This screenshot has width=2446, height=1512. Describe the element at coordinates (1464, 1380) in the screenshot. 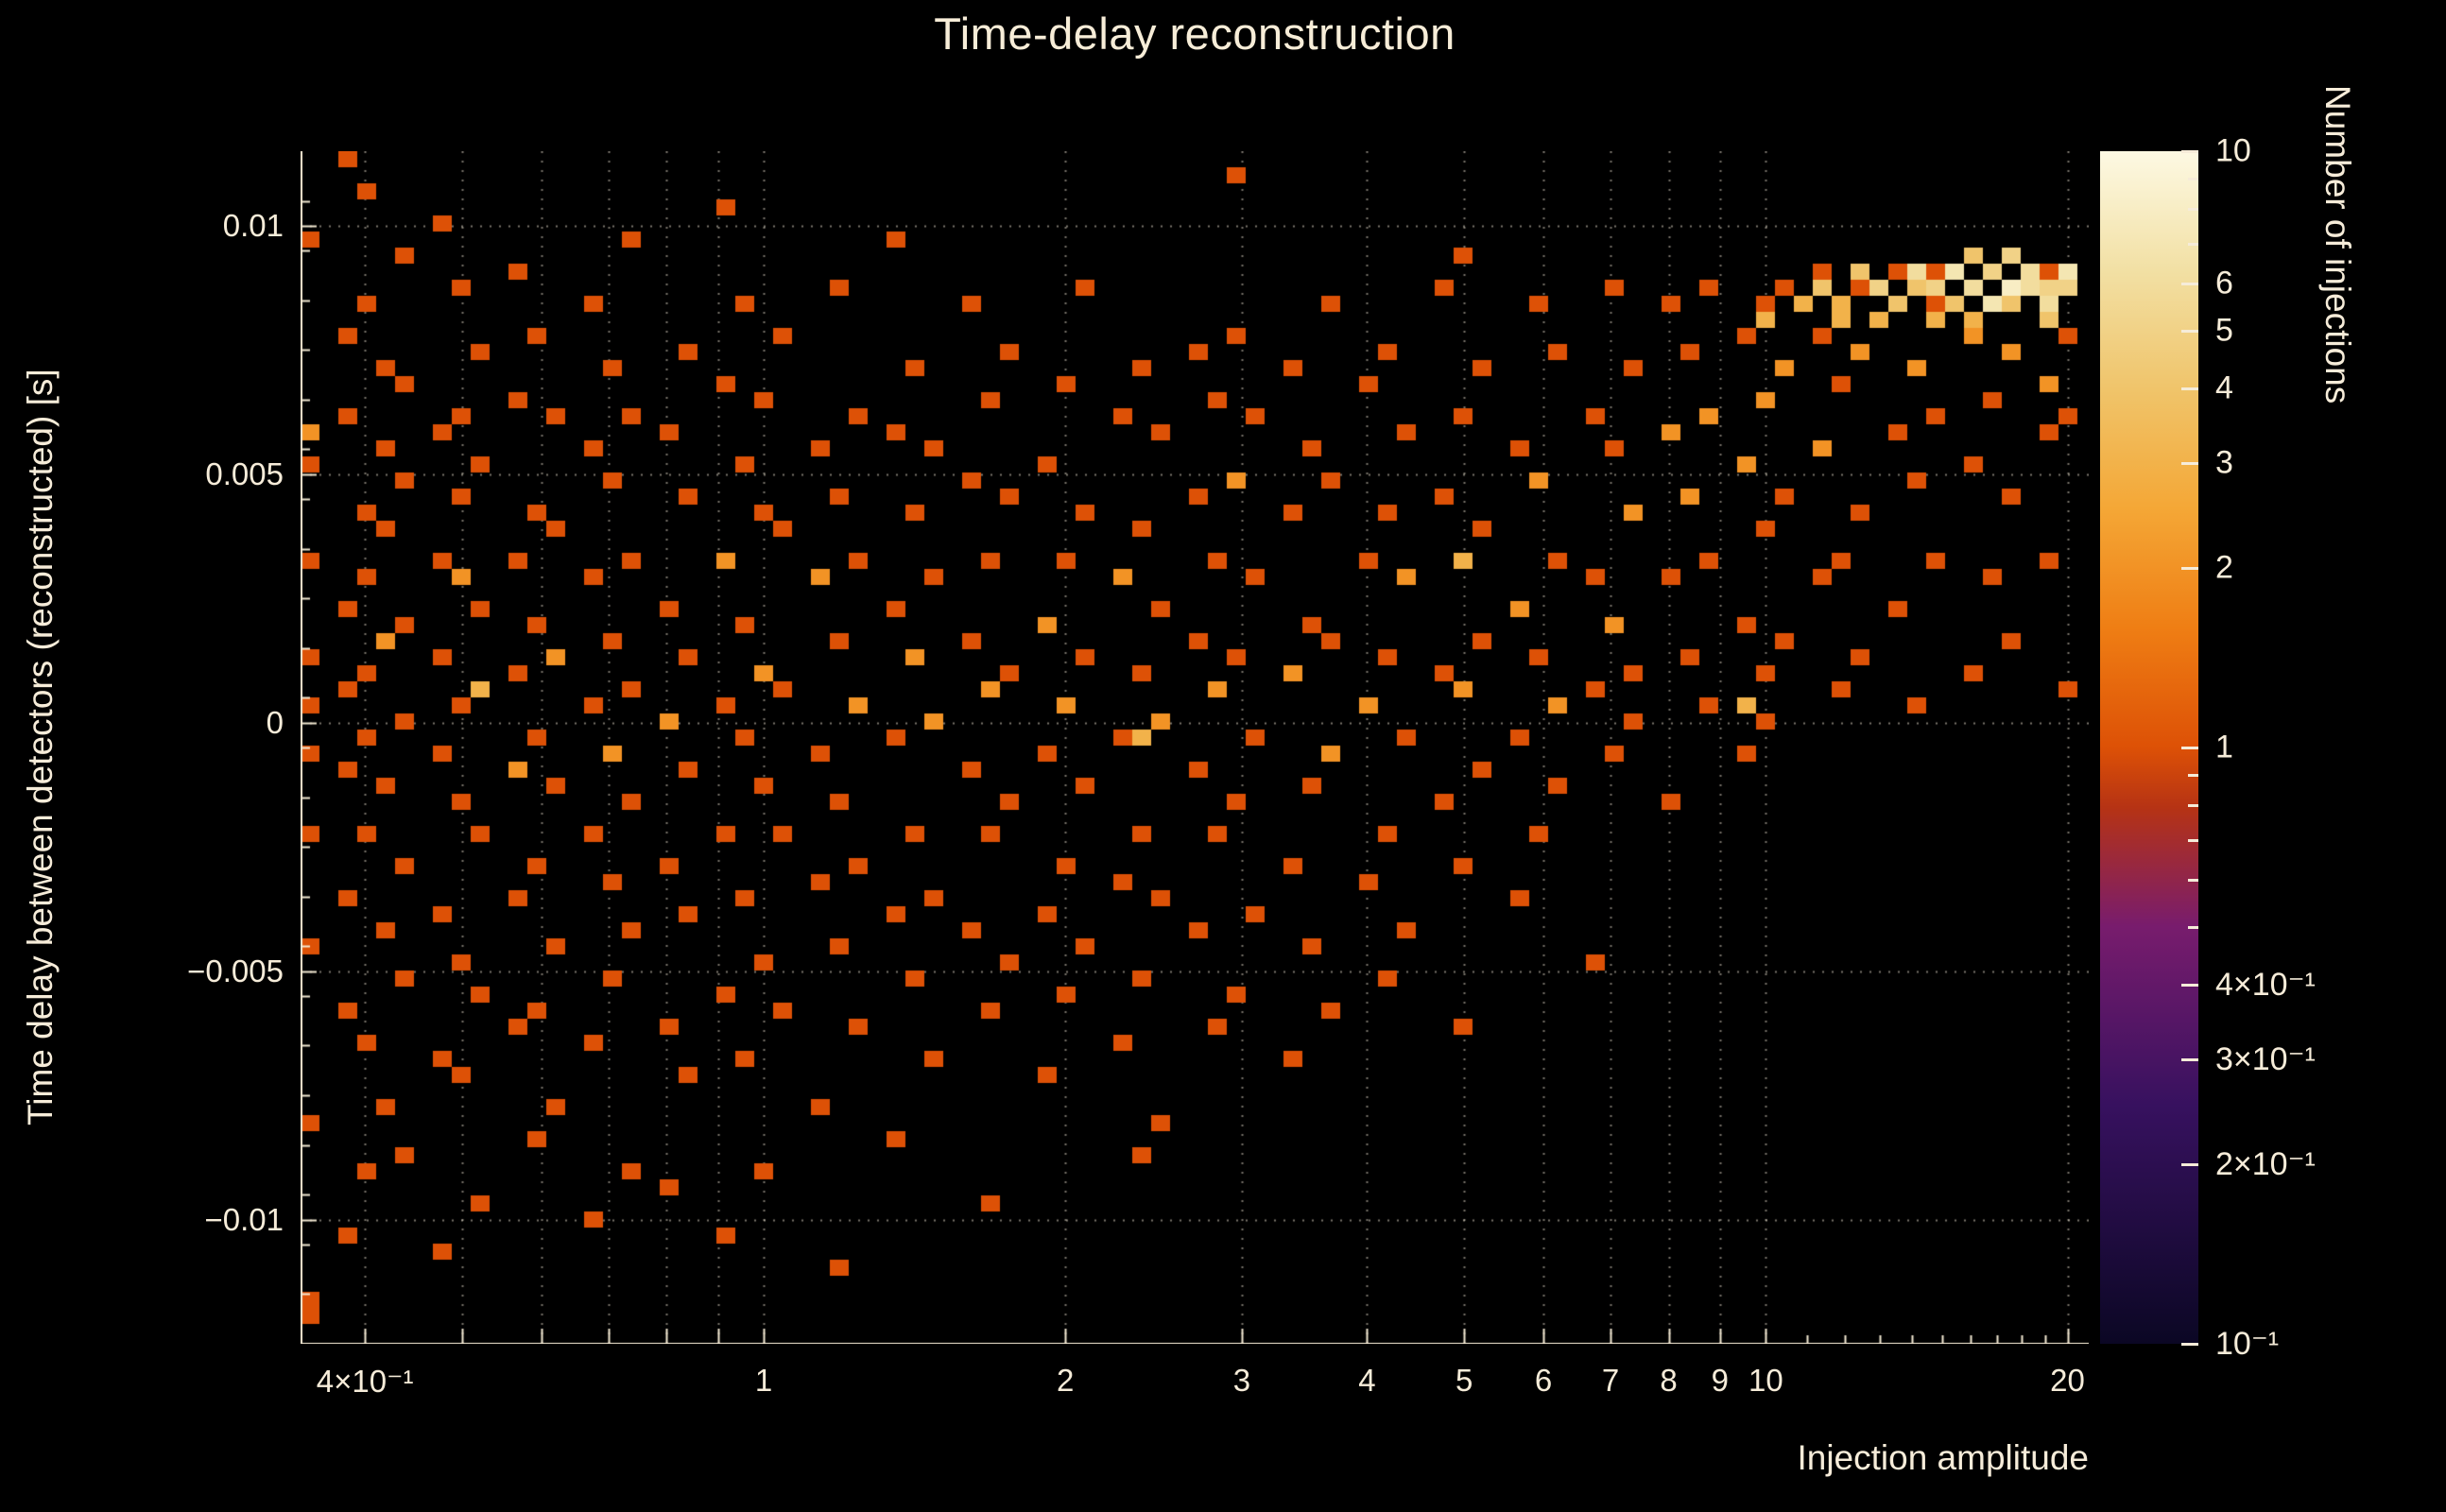

I see `x-tick-label: 5` at that location.